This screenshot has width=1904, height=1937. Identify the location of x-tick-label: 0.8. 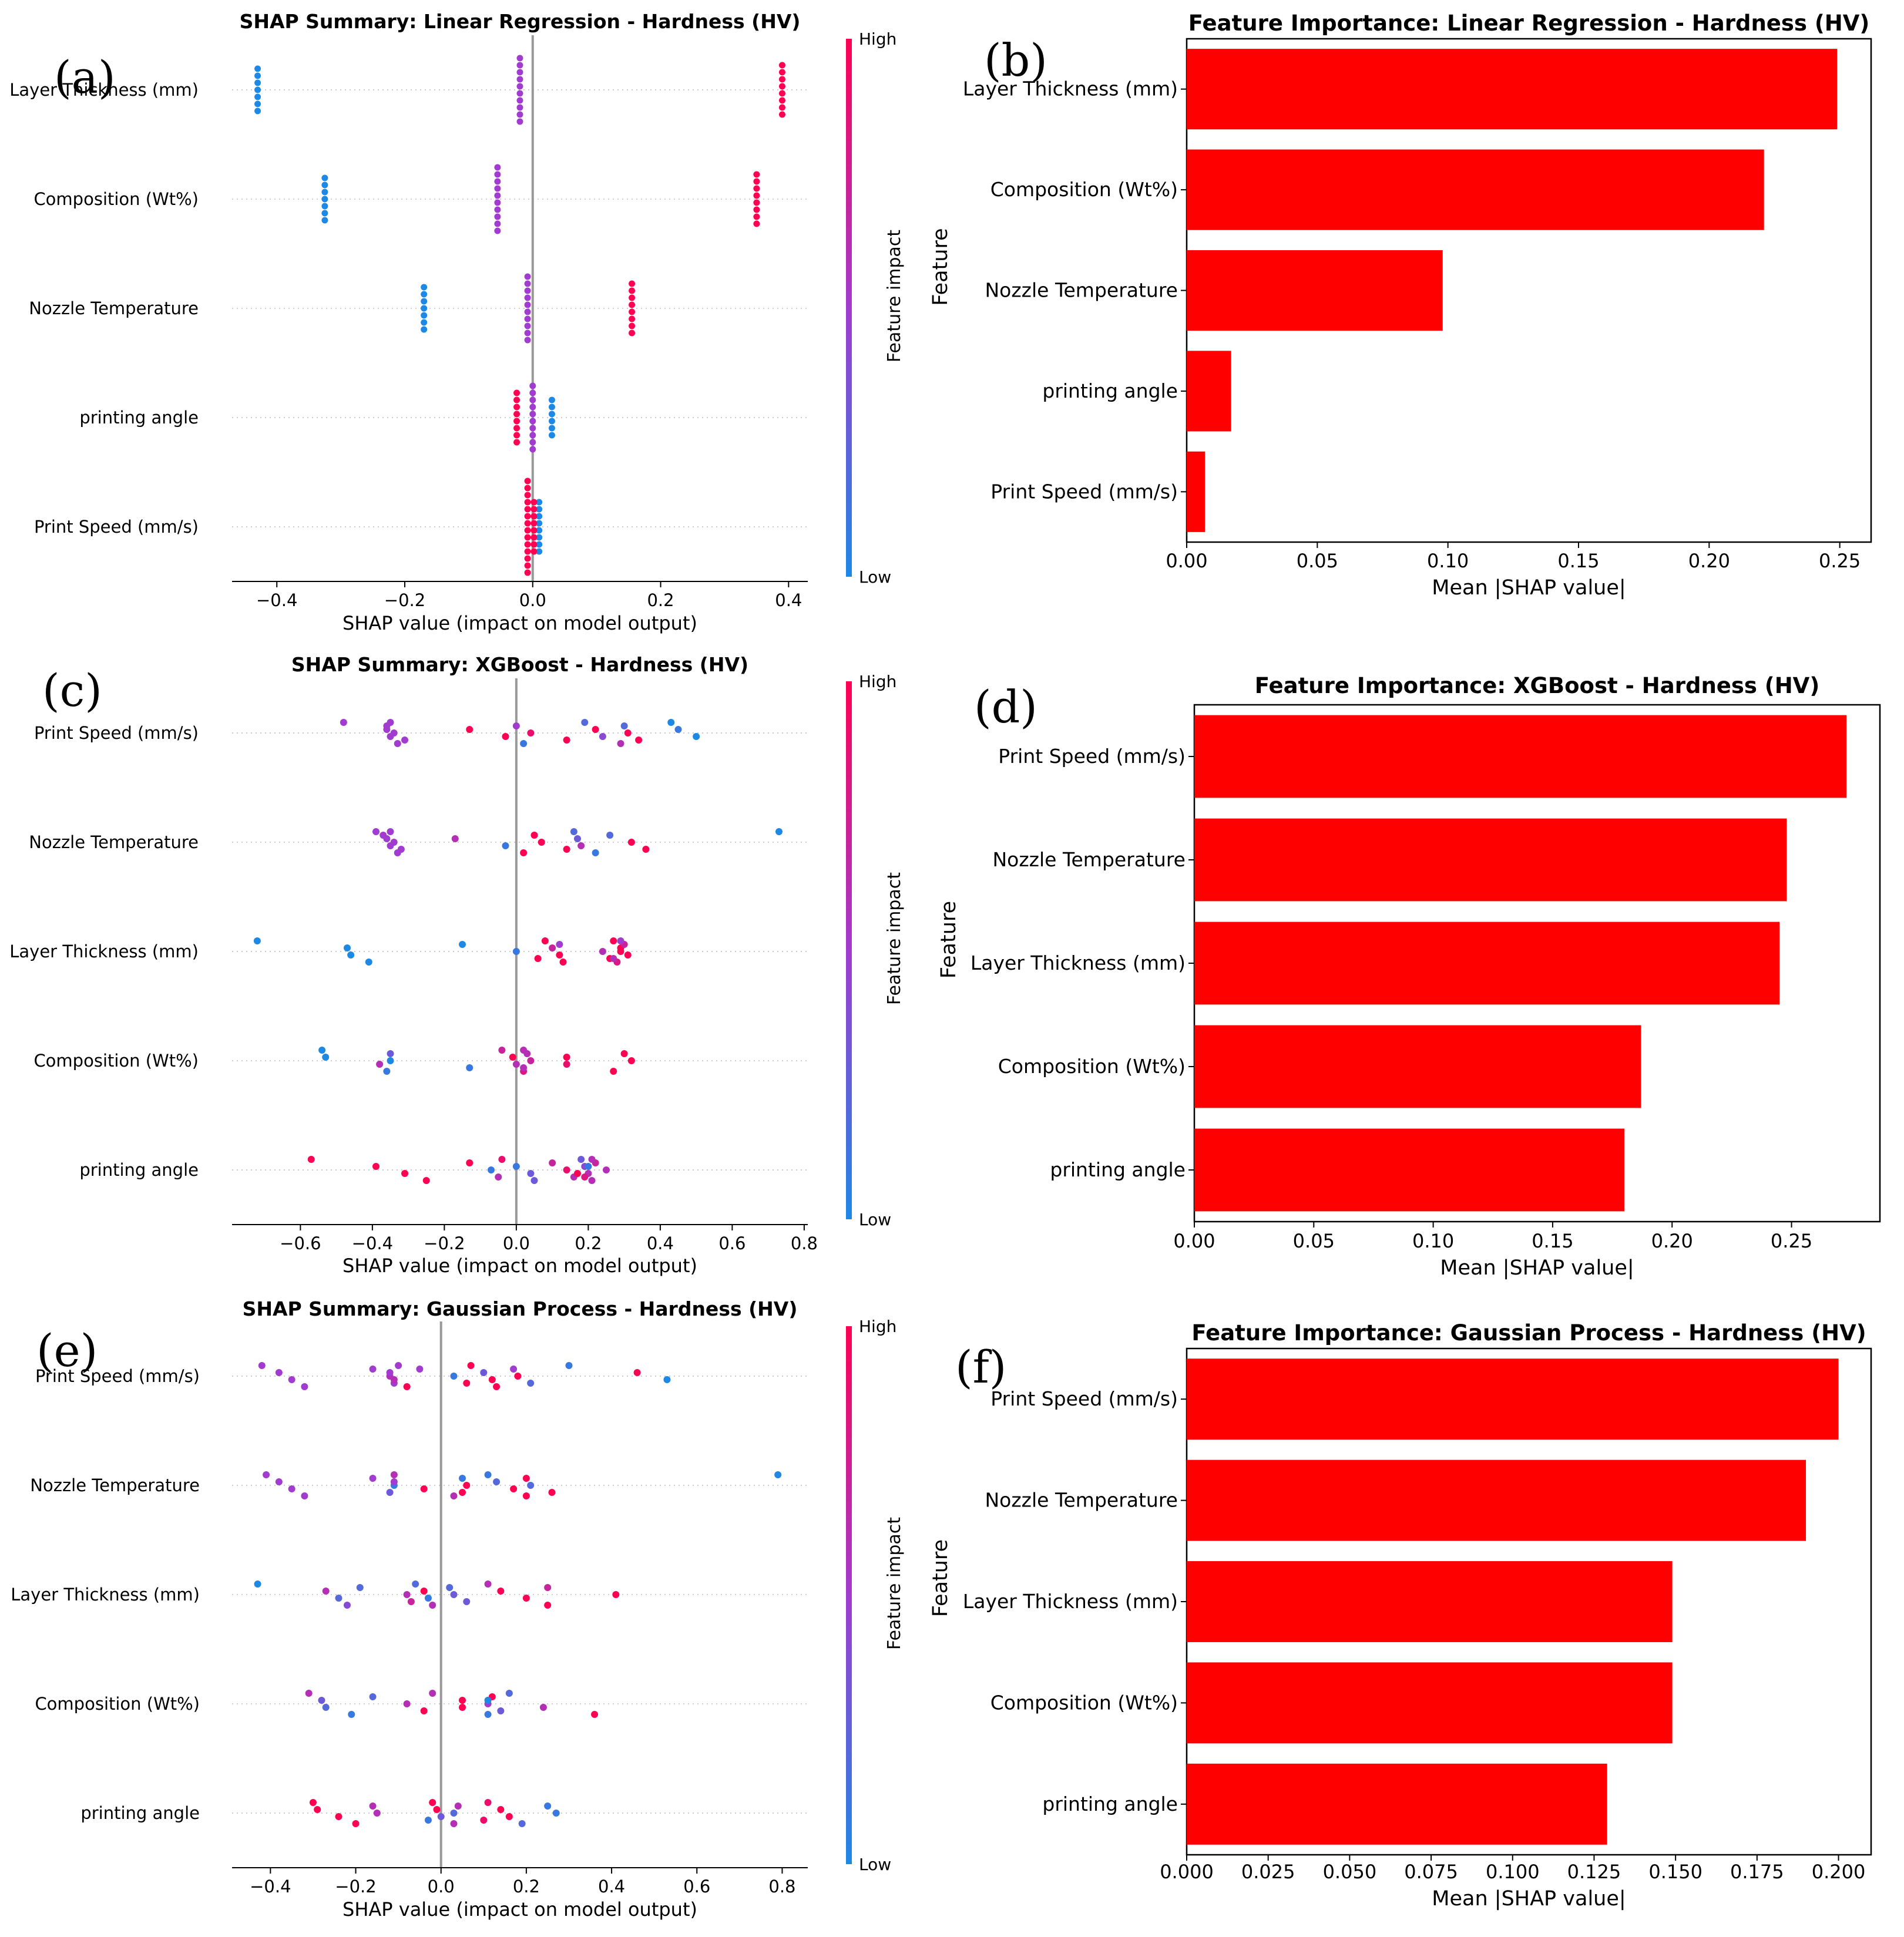
(781, 1886).